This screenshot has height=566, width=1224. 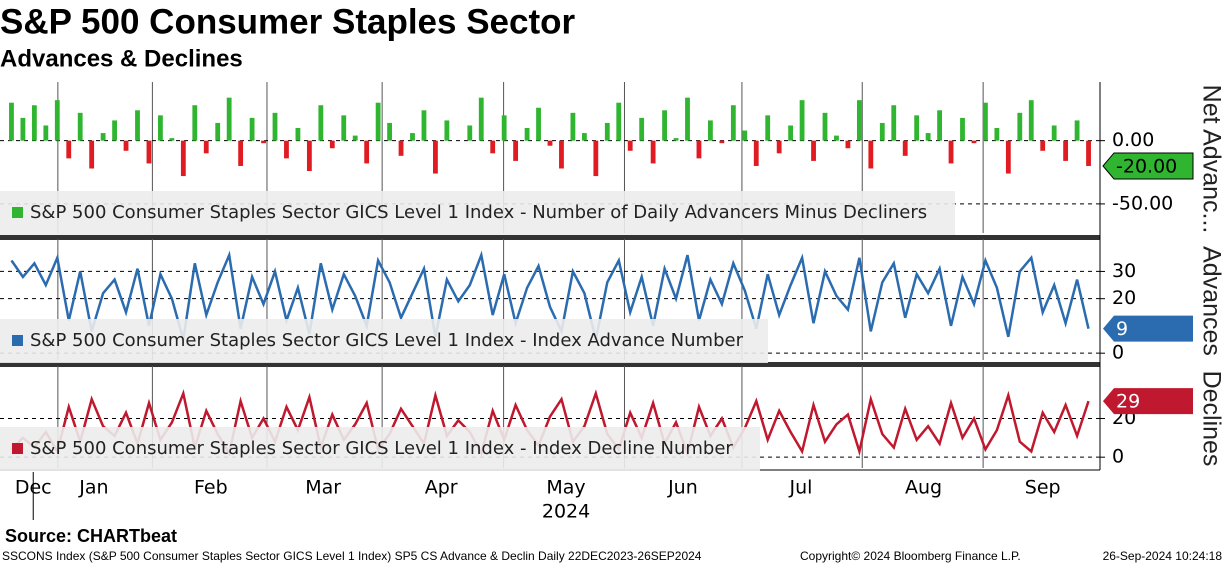 What do you see at coordinates (923, 488) in the screenshot?
I see `x-tick-label: Aug` at bounding box center [923, 488].